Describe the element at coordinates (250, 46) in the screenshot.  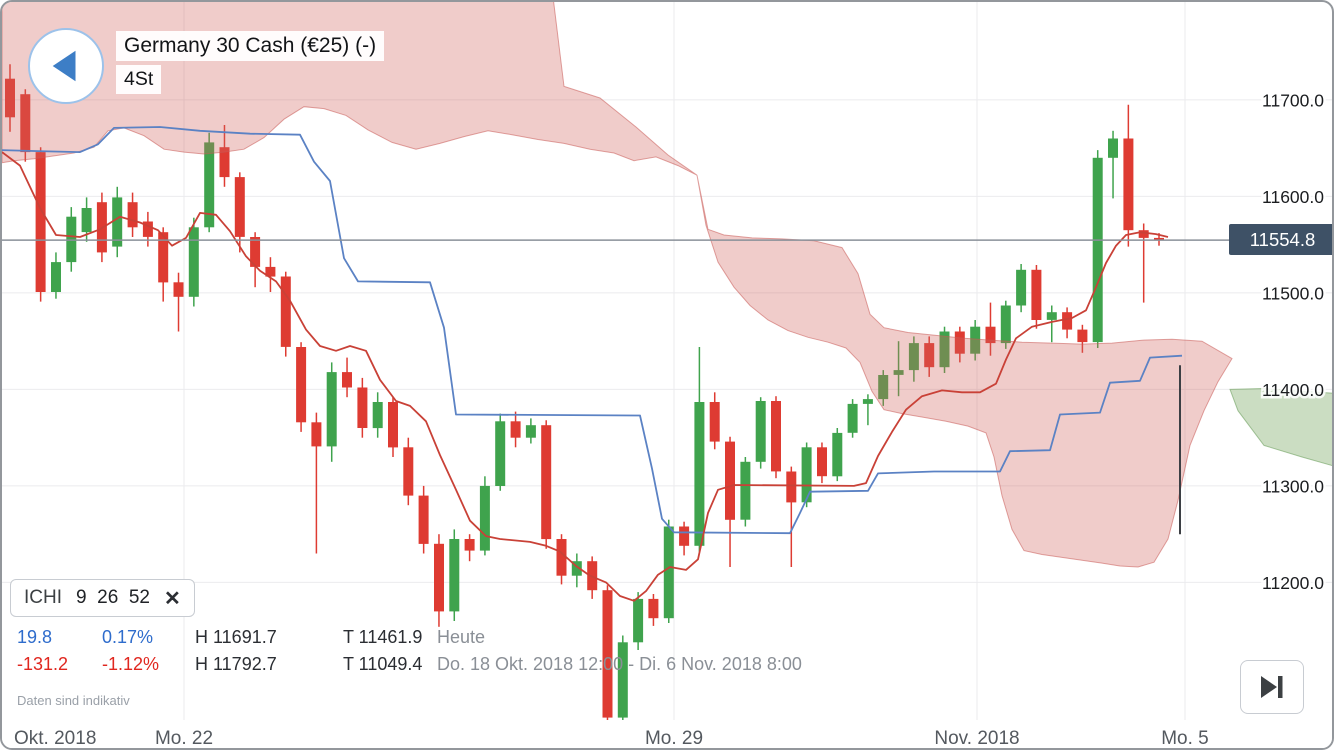
I see `instrument-title: Germany 30 Cash (€25) (-)` at that location.